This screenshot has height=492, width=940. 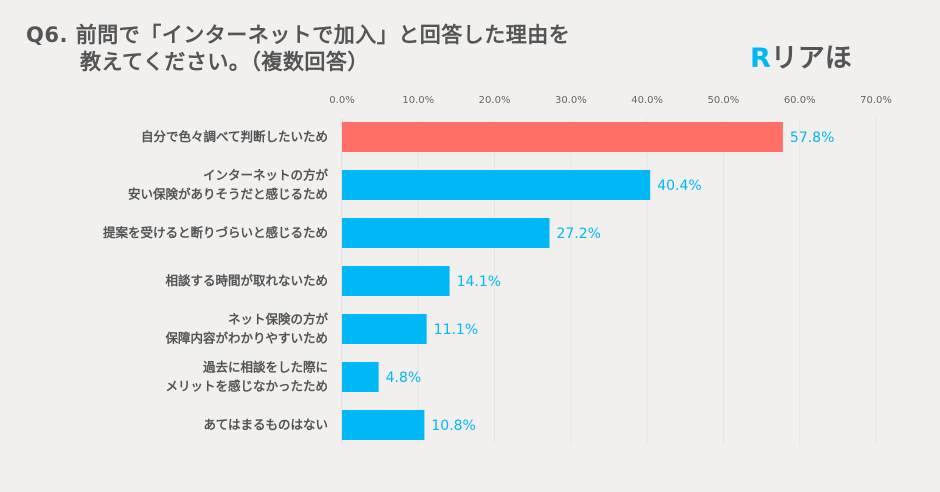 I want to click on category-label: 相談する時間が取れないため, so click(x=246, y=280).